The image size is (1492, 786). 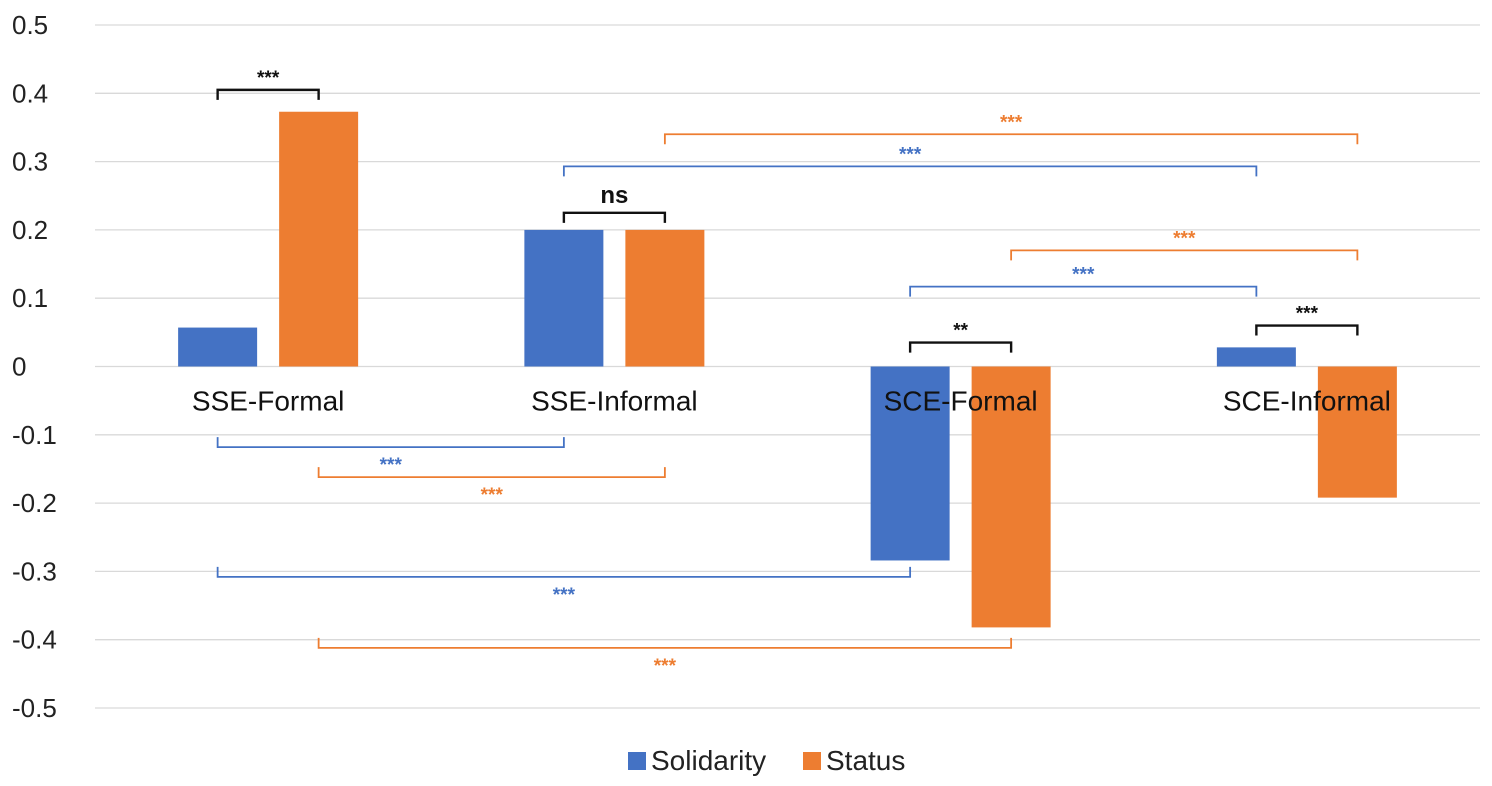 What do you see at coordinates (961, 401) in the screenshot?
I see `x-category-label: SCE-Formal` at bounding box center [961, 401].